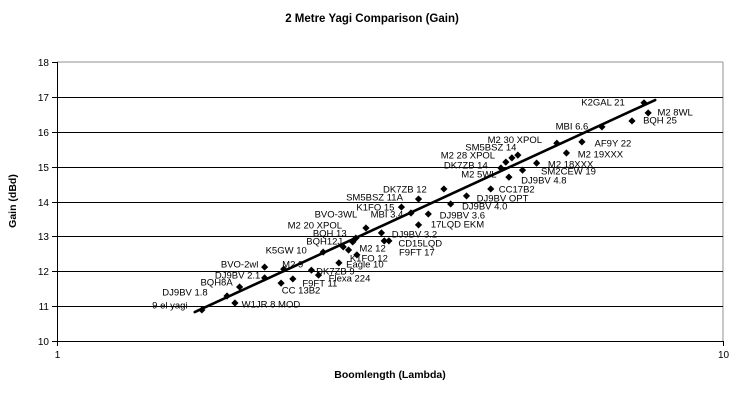  Describe the element at coordinates (169, 305) in the screenshot. I see `data-point-label-0: 9 el yagi` at that location.